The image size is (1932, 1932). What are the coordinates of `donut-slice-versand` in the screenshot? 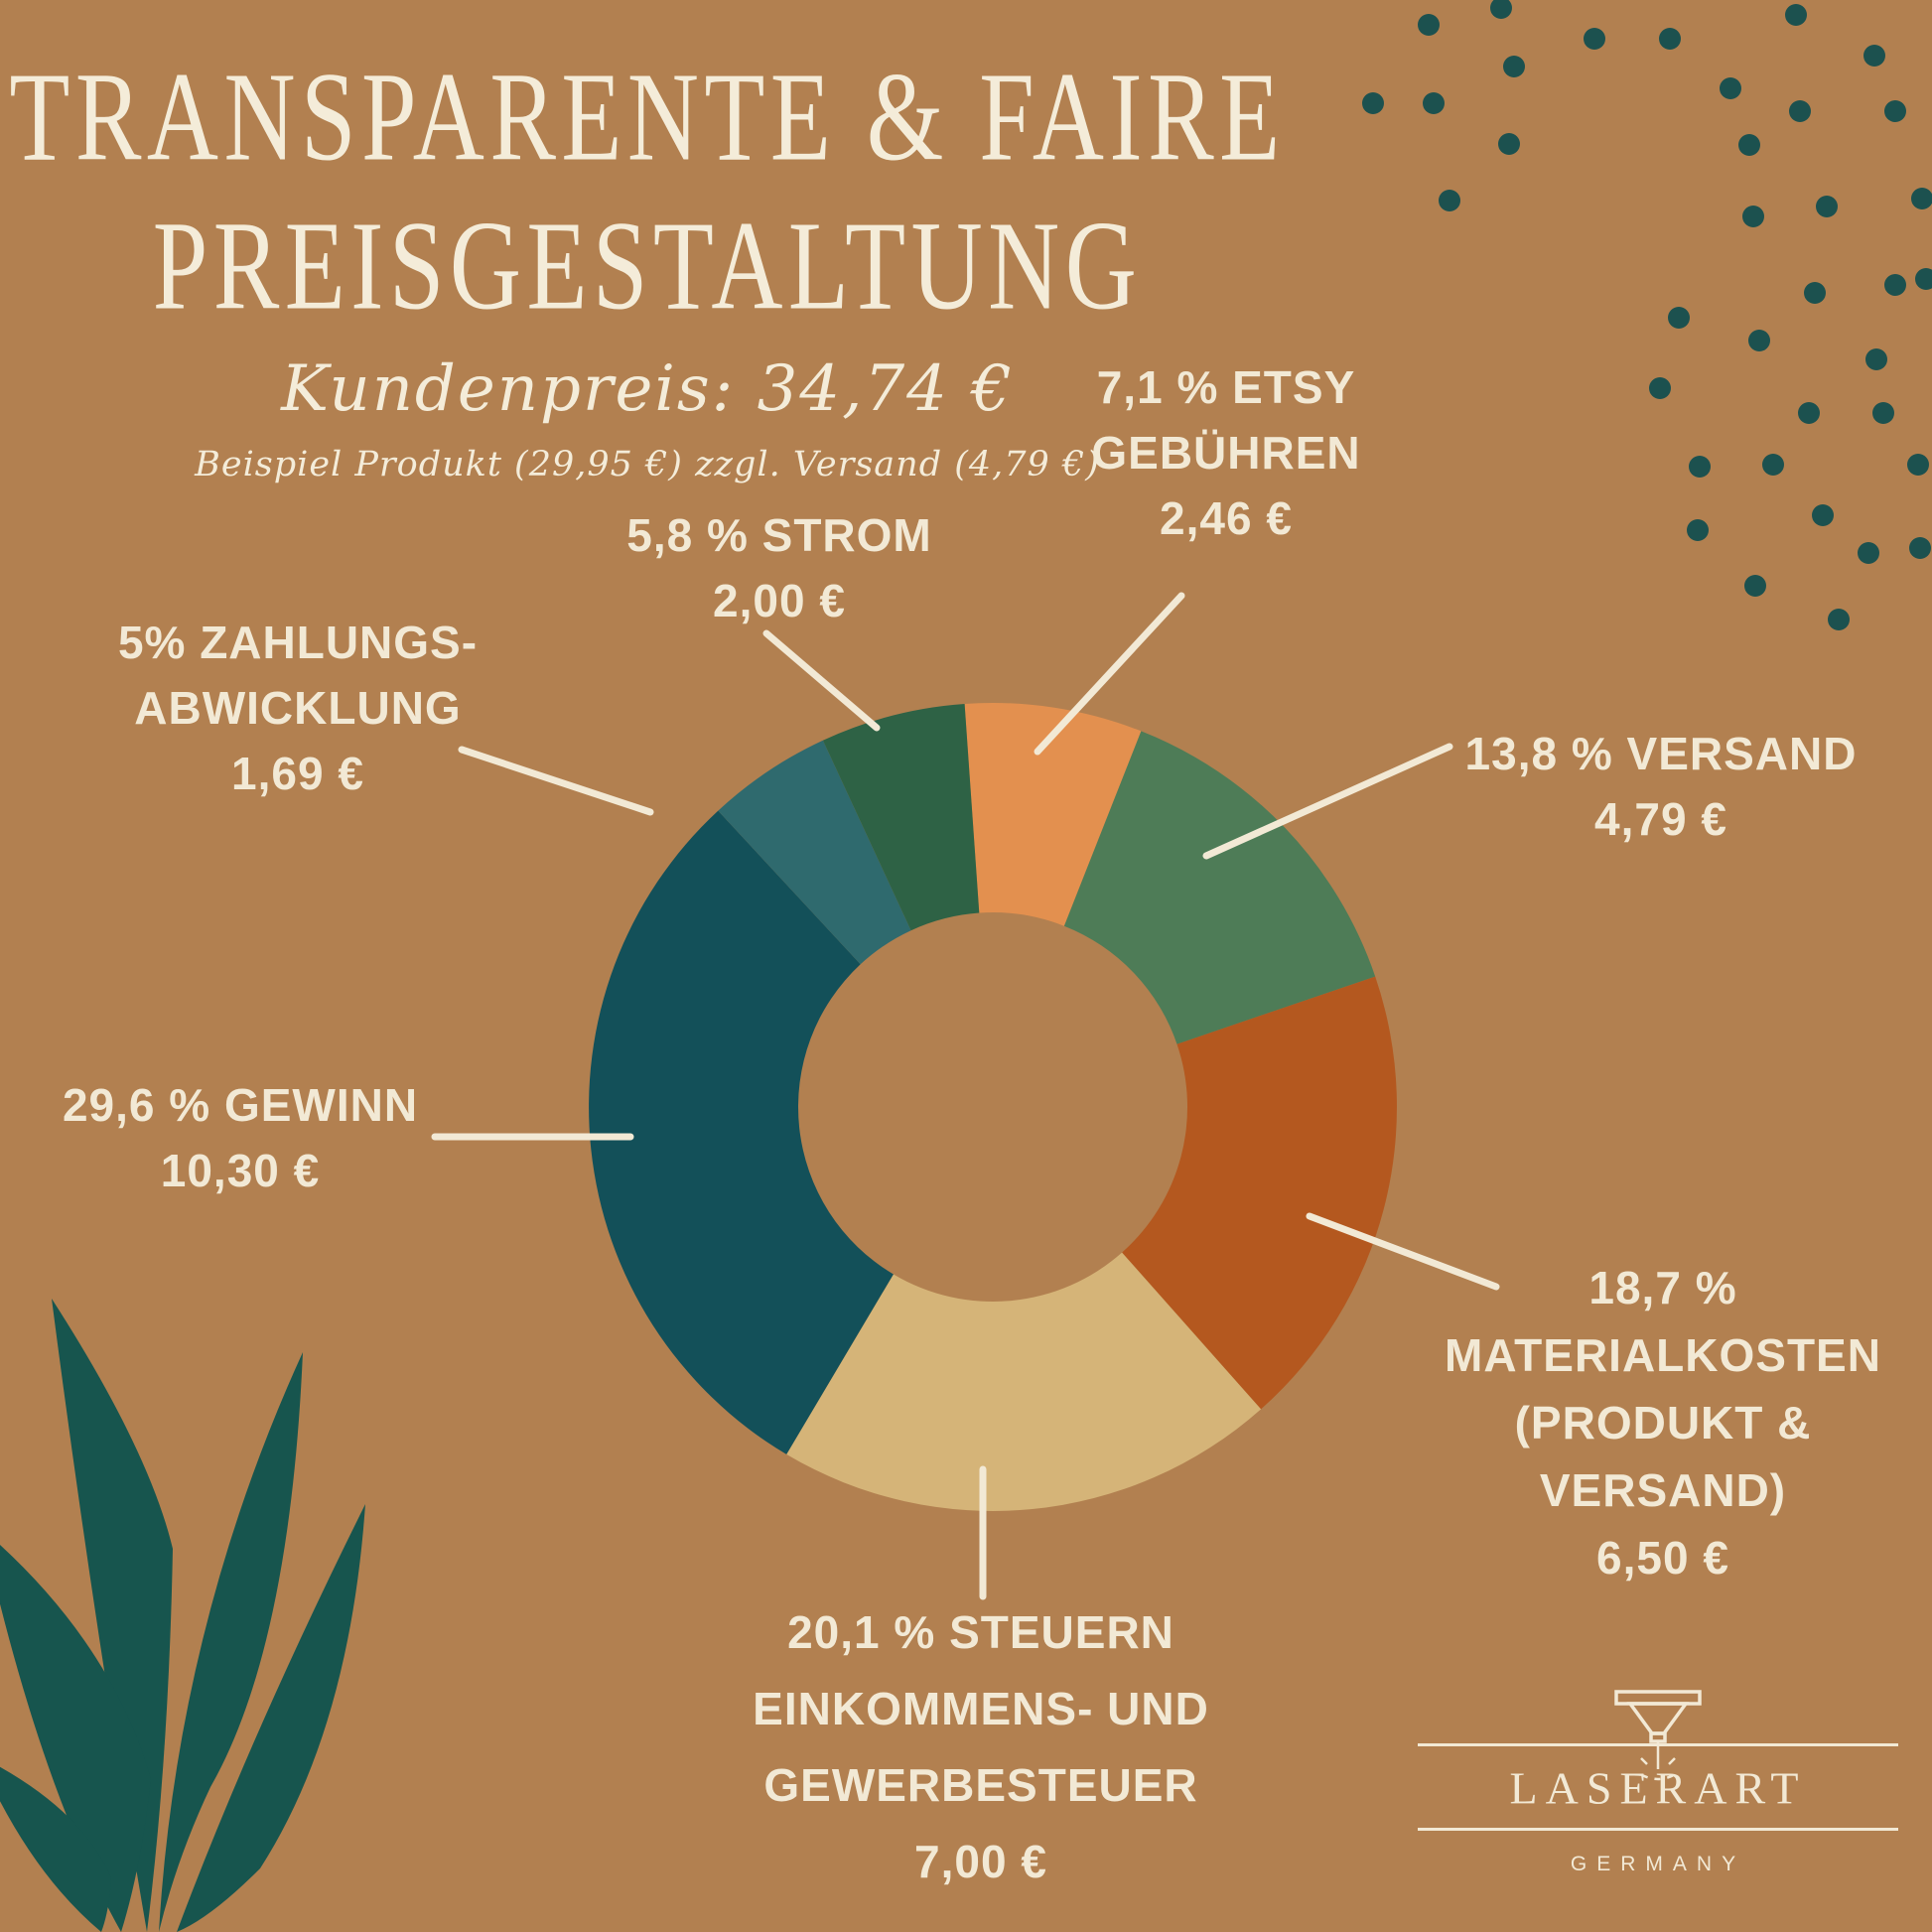 It's located at (1220, 888).